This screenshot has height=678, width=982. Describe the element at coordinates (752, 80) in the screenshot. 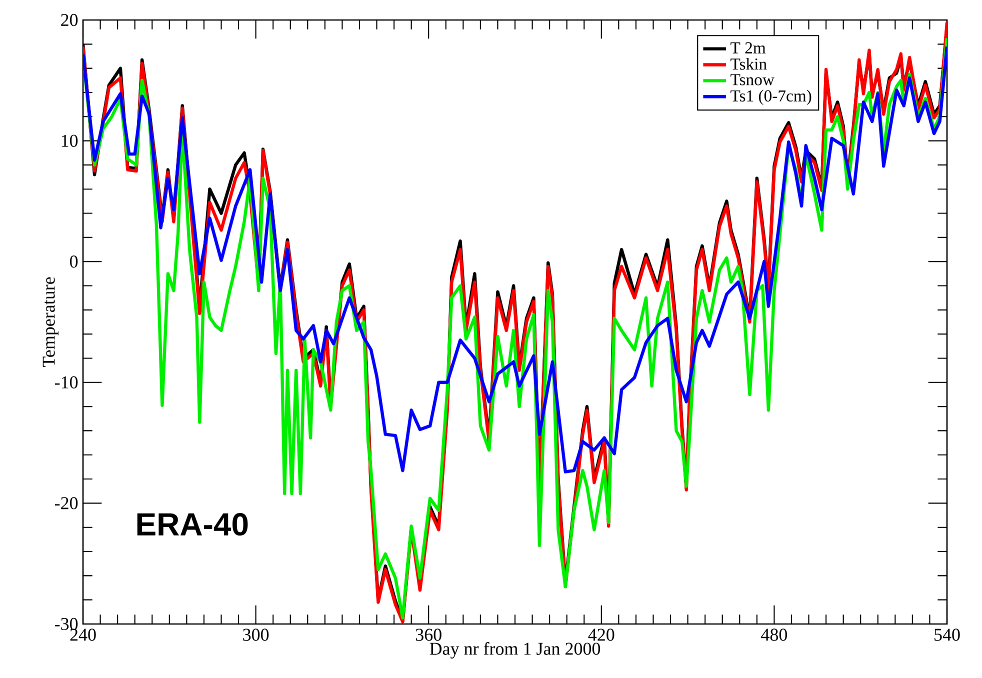

I see `legend-label: Tsnow` at that location.